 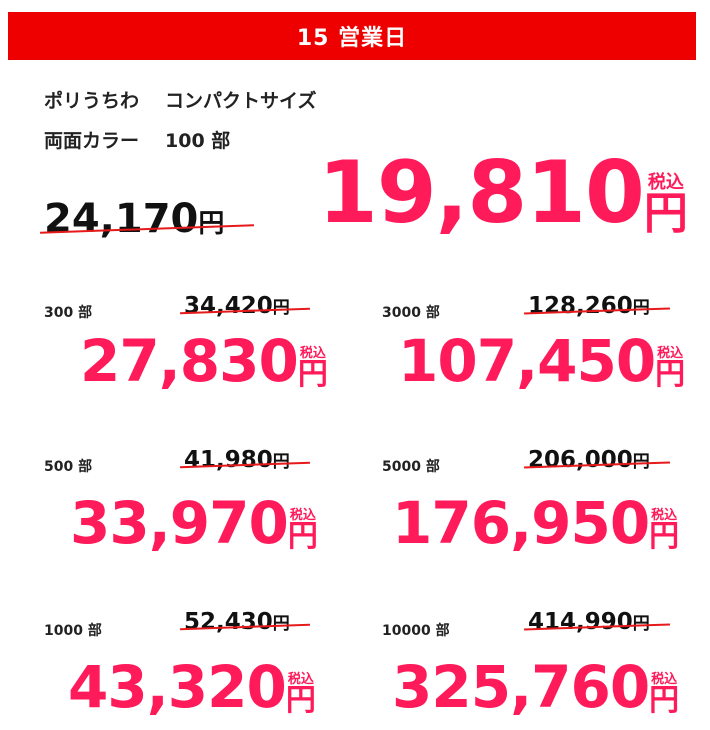 What do you see at coordinates (92, 141) in the screenshot?
I see `product-print: 両面カラー` at bounding box center [92, 141].